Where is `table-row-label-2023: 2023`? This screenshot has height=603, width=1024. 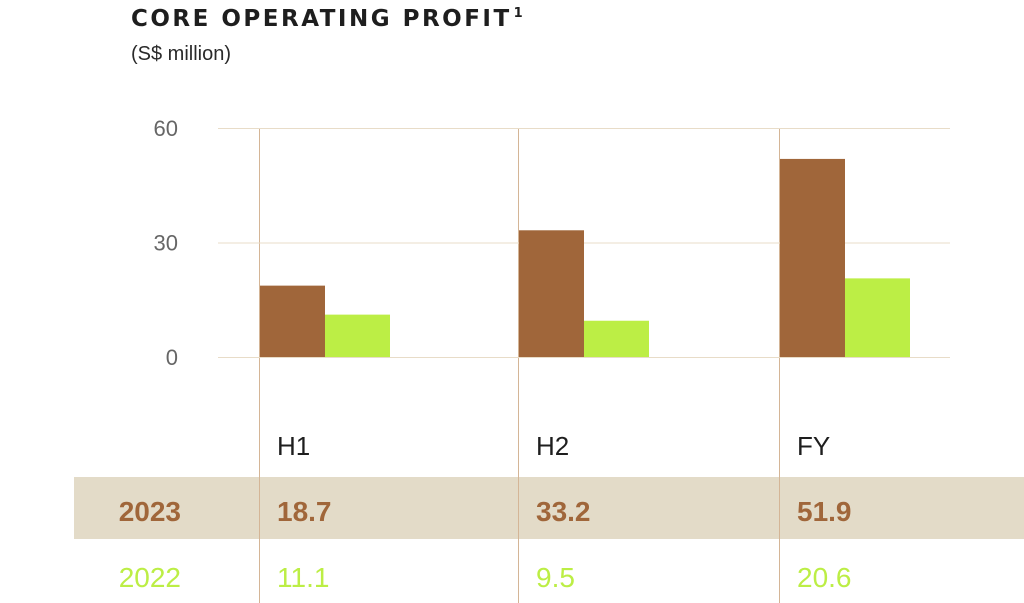 table-row-label-2023: 2023 is located at coordinates (150, 511).